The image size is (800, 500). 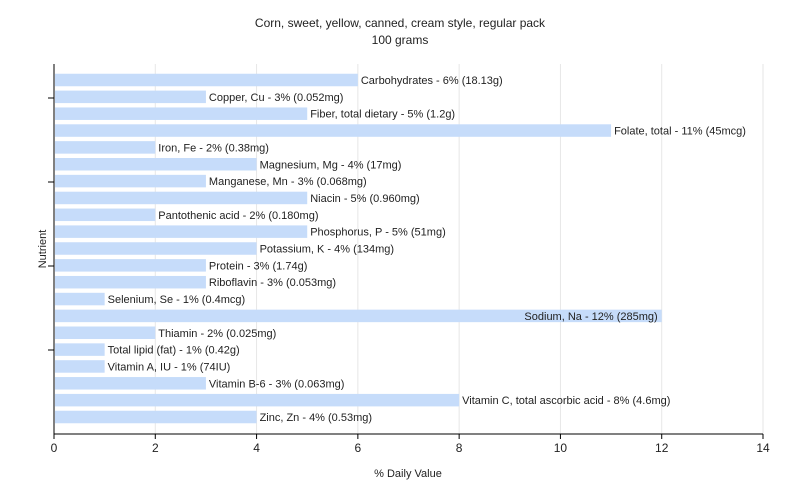 What do you see at coordinates (327, 250) in the screenshot?
I see `bar-label: Potassium, K - 4% (134mg)` at bounding box center [327, 250].